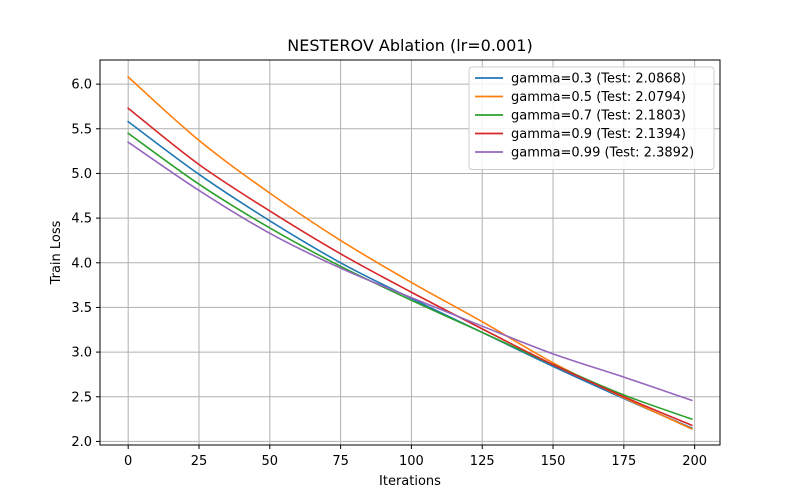  I want to click on legend-box, so click(591, 118).